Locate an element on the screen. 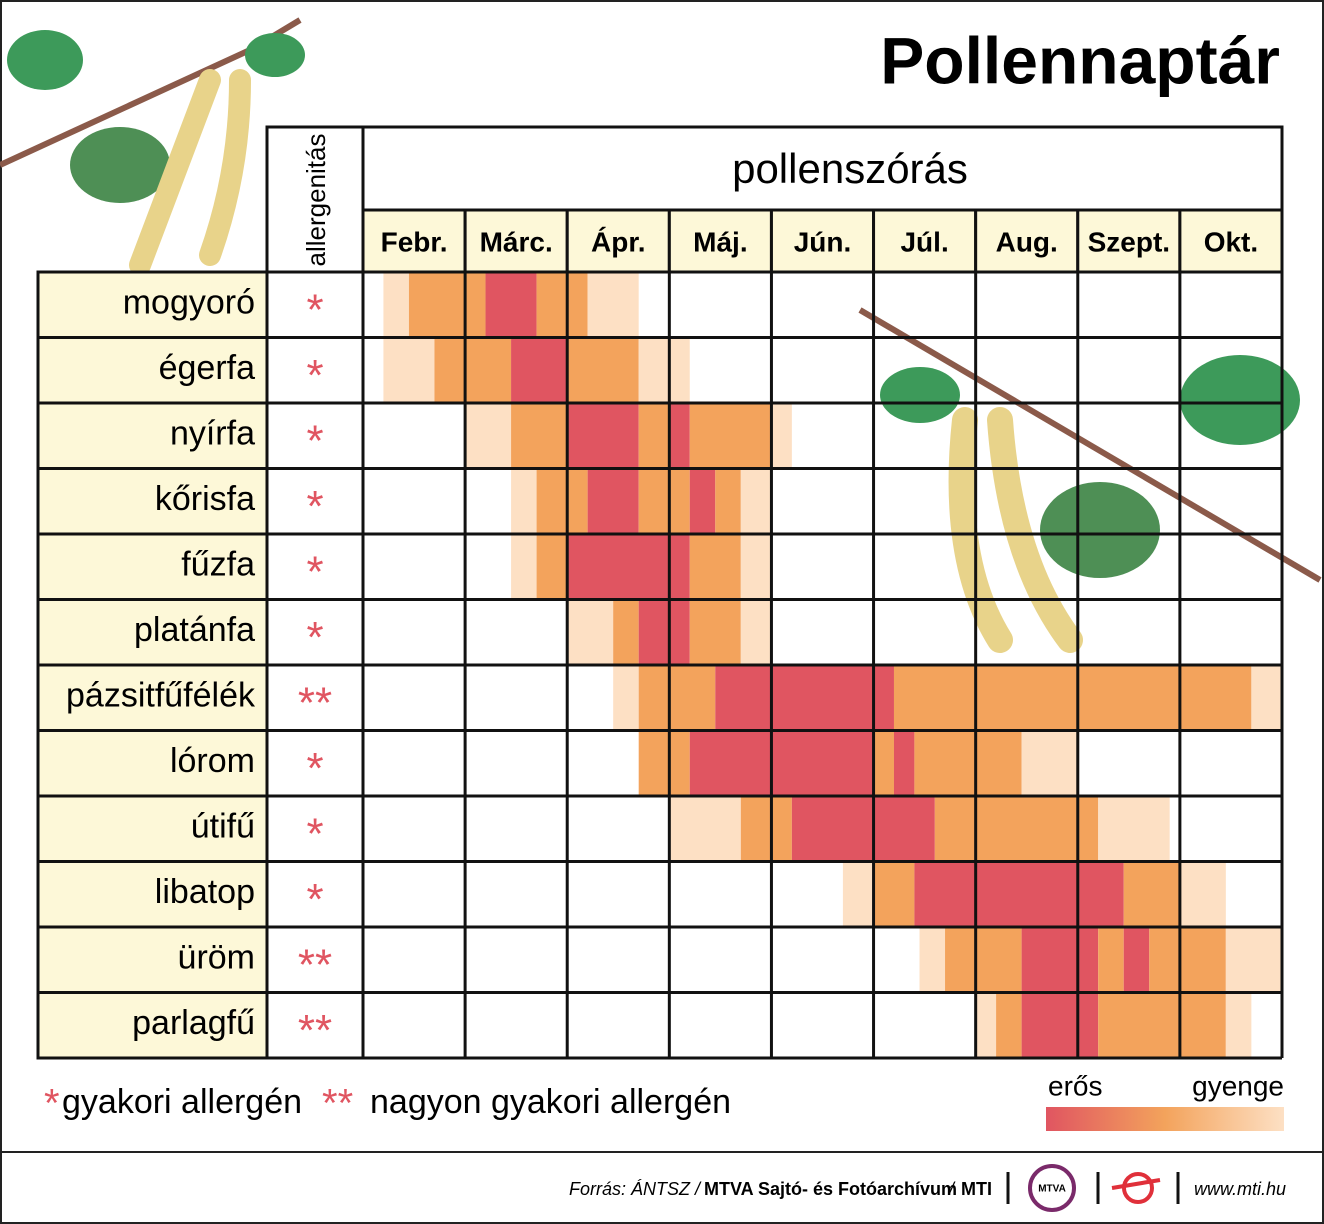  month-label: Okt. is located at coordinates (1231, 241).